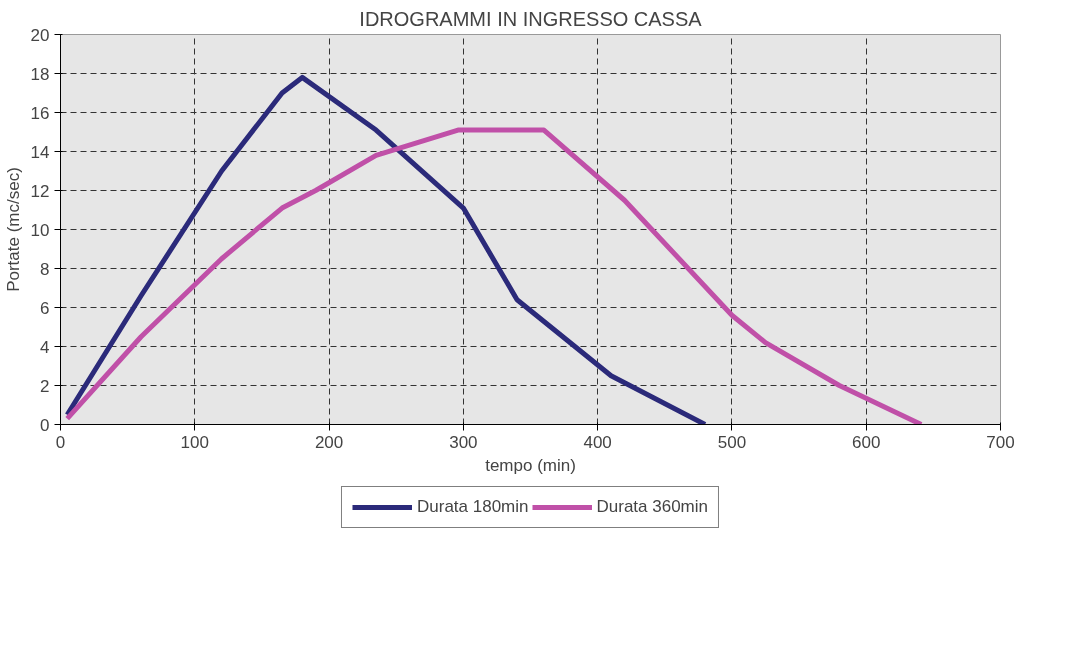 The width and height of the screenshot is (1091, 661). I want to click on x-axis-title: tempo (min), so click(530, 465).